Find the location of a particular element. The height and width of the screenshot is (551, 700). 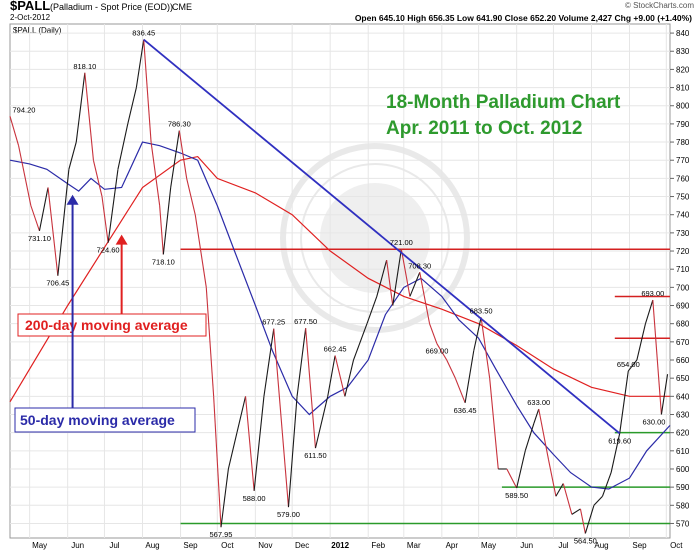

price-label: 633.00 is located at coordinates (538, 402).